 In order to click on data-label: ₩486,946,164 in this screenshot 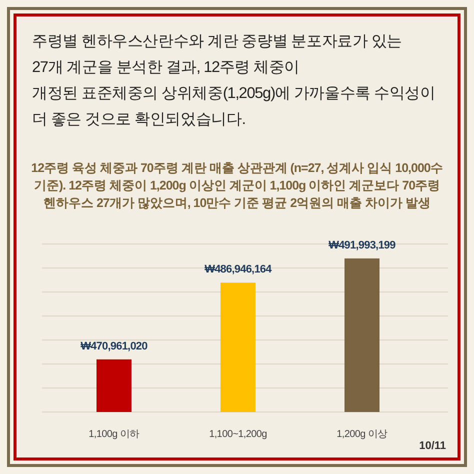, I will do `click(238, 270)`.